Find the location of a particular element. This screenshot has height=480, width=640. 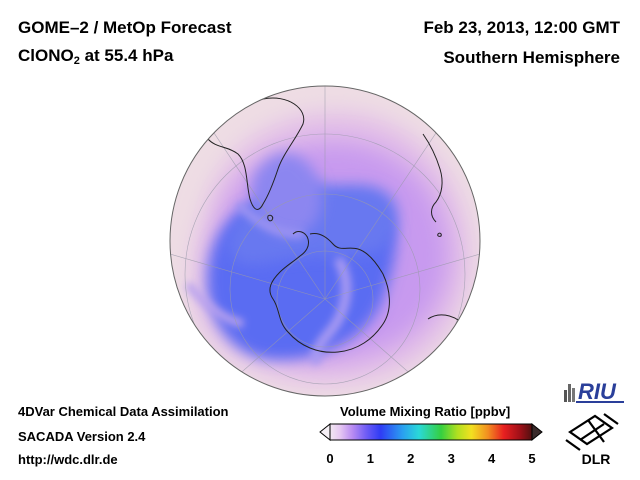

dlr-logo: DLR is located at coordinates (592, 440).